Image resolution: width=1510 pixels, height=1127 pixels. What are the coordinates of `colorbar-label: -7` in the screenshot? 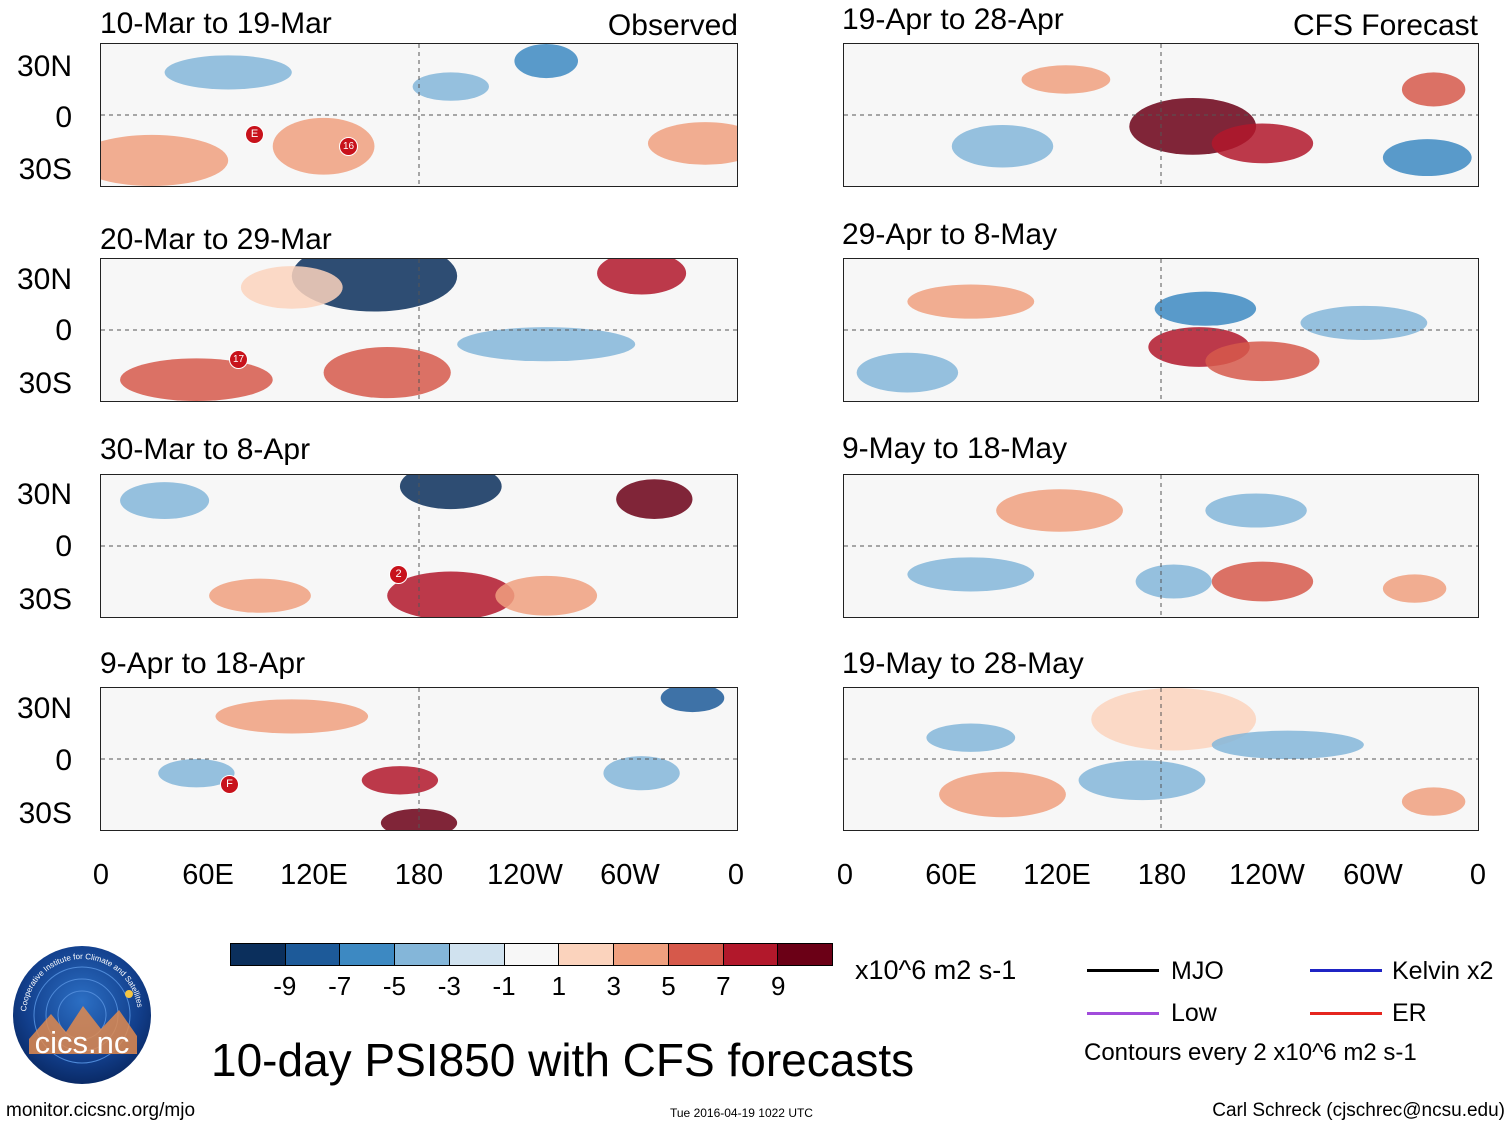 It's located at (340, 986).